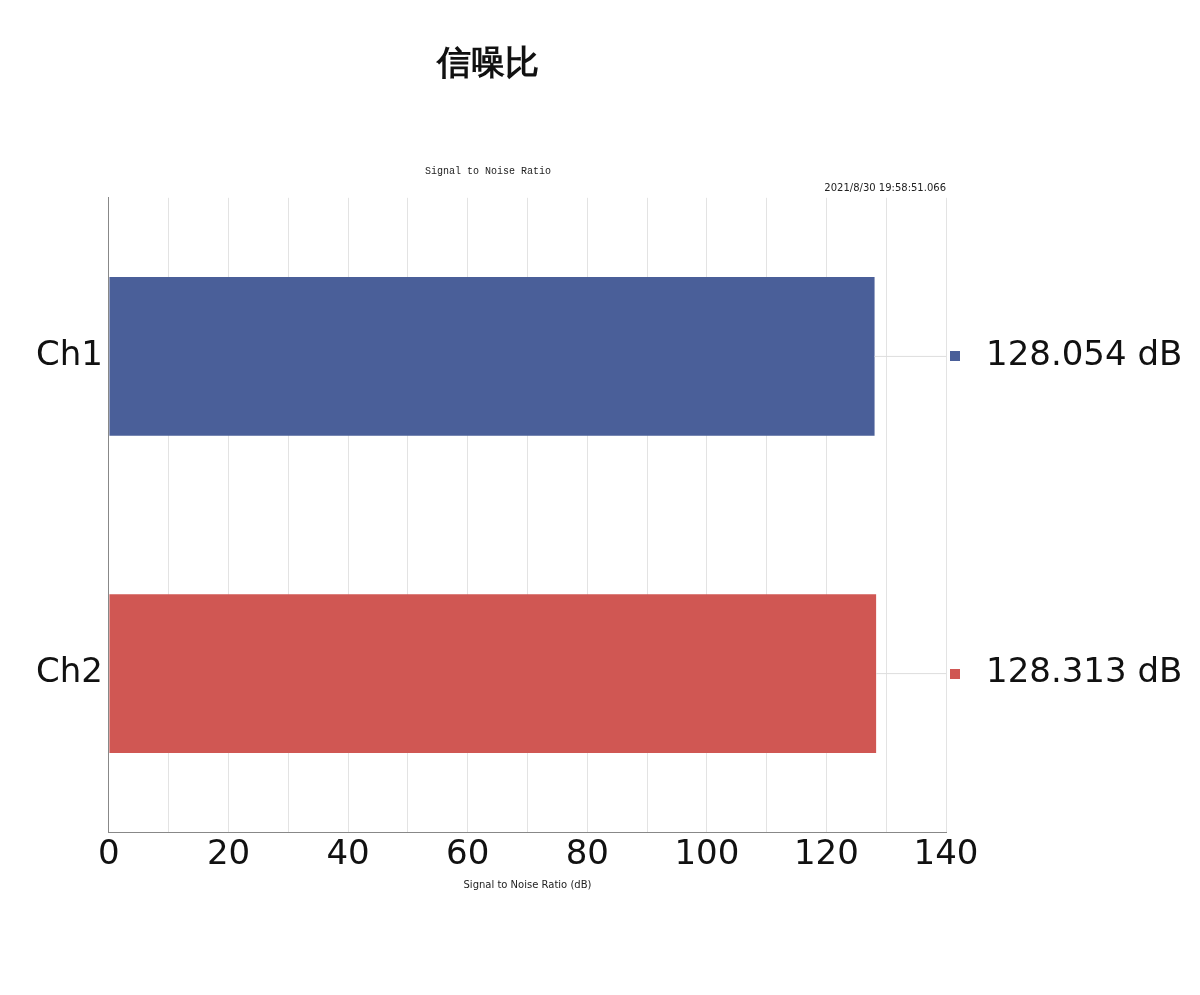 This screenshot has width=1200, height=995. What do you see at coordinates (488, 172) in the screenshot?
I see `chart-subtitle: Signal to Noise Ratio` at bounding box center [488, 172].